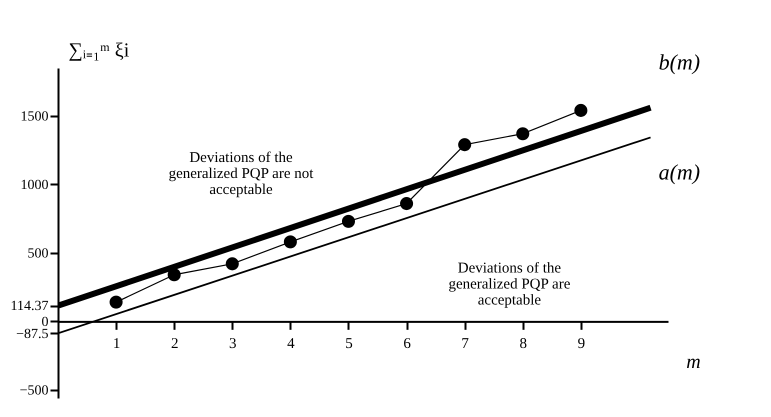  Describe the element at coordinates (116, 344) in the screenshot. I see `x-tick-label: 1` at that location.